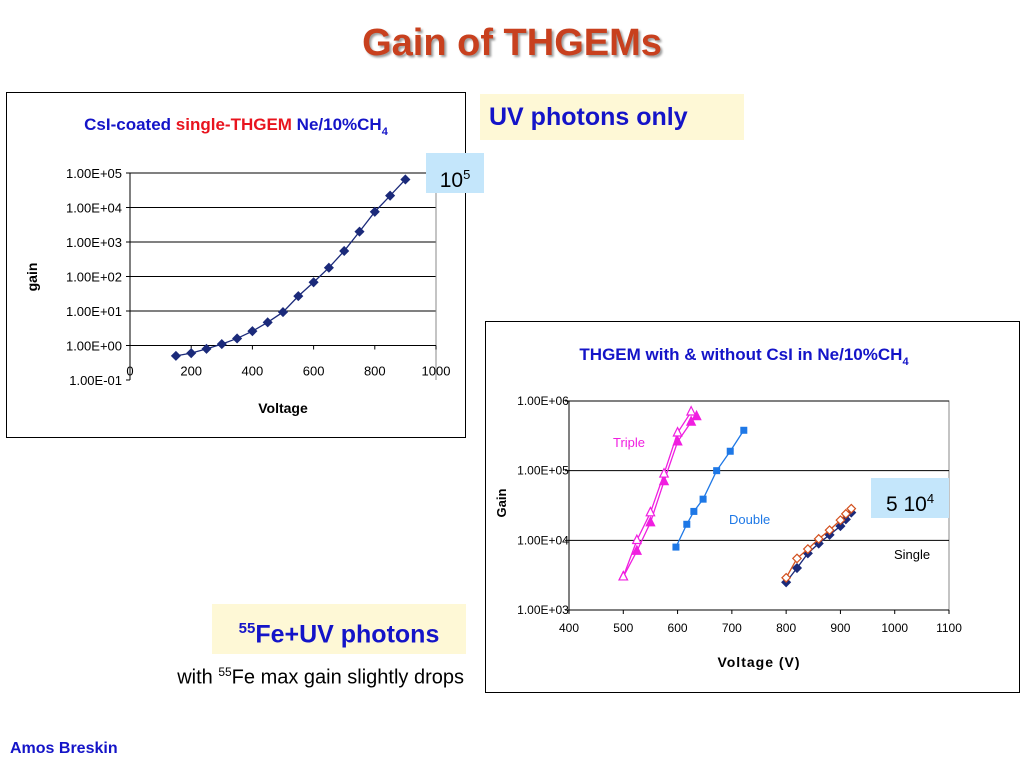 Image resolution: width=1024 pixels, height=768 pixels. What do you see at coordinates (94, 242) in the screenshot?
I see `chart1-ytick-label: 1.00E+03` at bounding box center [94, 242].